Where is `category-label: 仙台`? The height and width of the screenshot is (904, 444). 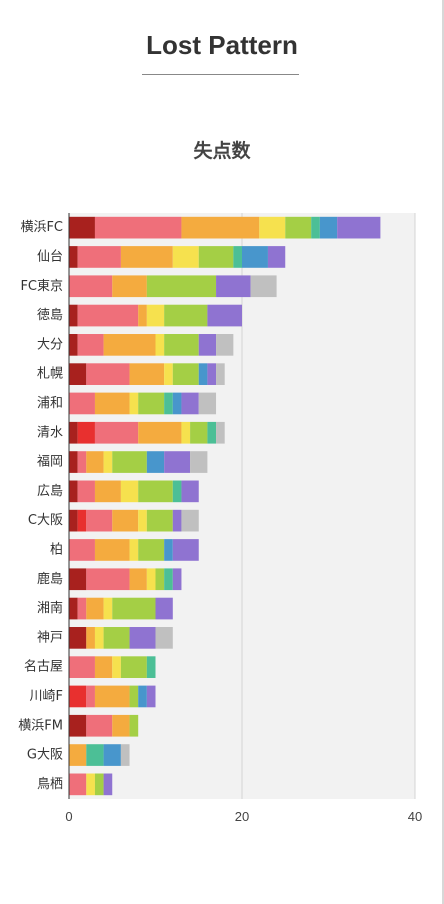
category-label: 仙台 is located at coordinates (50, 256).